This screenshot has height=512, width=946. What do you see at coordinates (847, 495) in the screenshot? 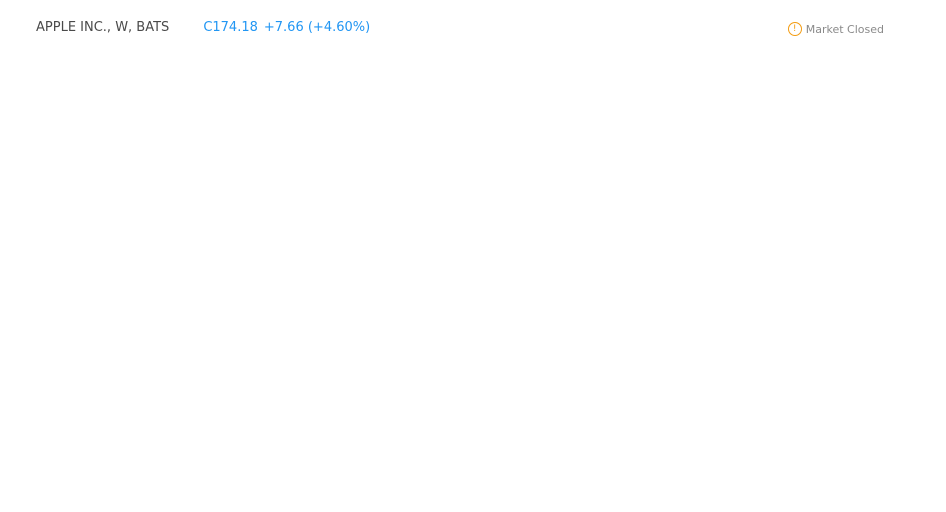
I see `x-tick-label: 2019` at bounding box center [847, 495].